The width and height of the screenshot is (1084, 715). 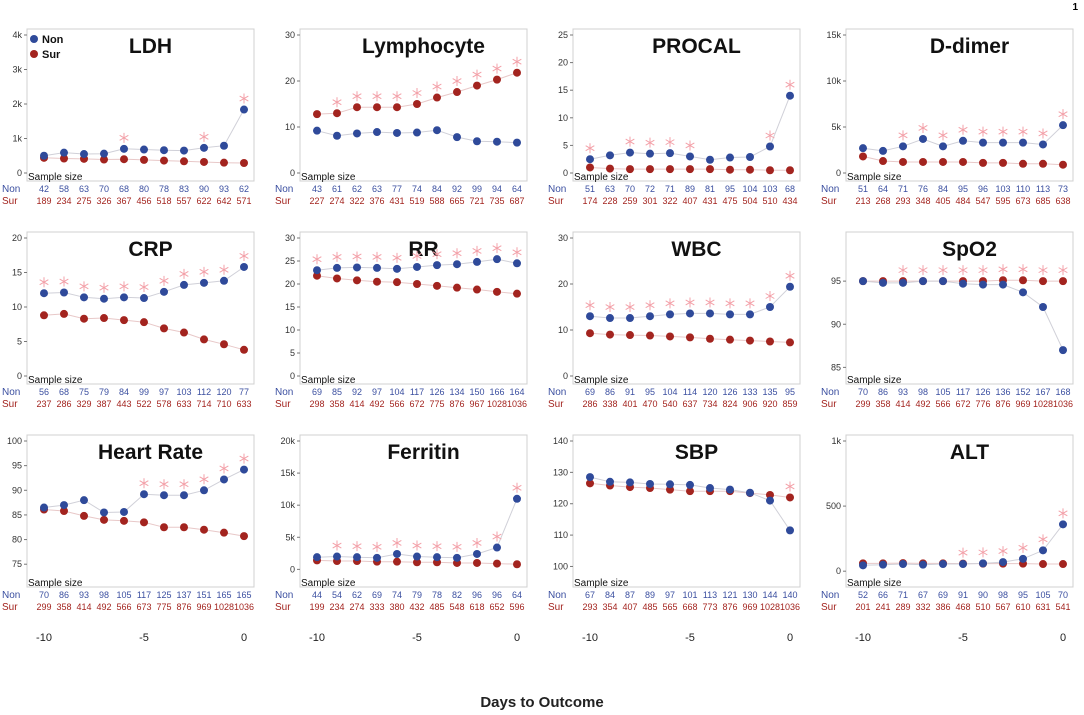 I want to click on panel-title: Heart Rate, so click(x=150, y=452).